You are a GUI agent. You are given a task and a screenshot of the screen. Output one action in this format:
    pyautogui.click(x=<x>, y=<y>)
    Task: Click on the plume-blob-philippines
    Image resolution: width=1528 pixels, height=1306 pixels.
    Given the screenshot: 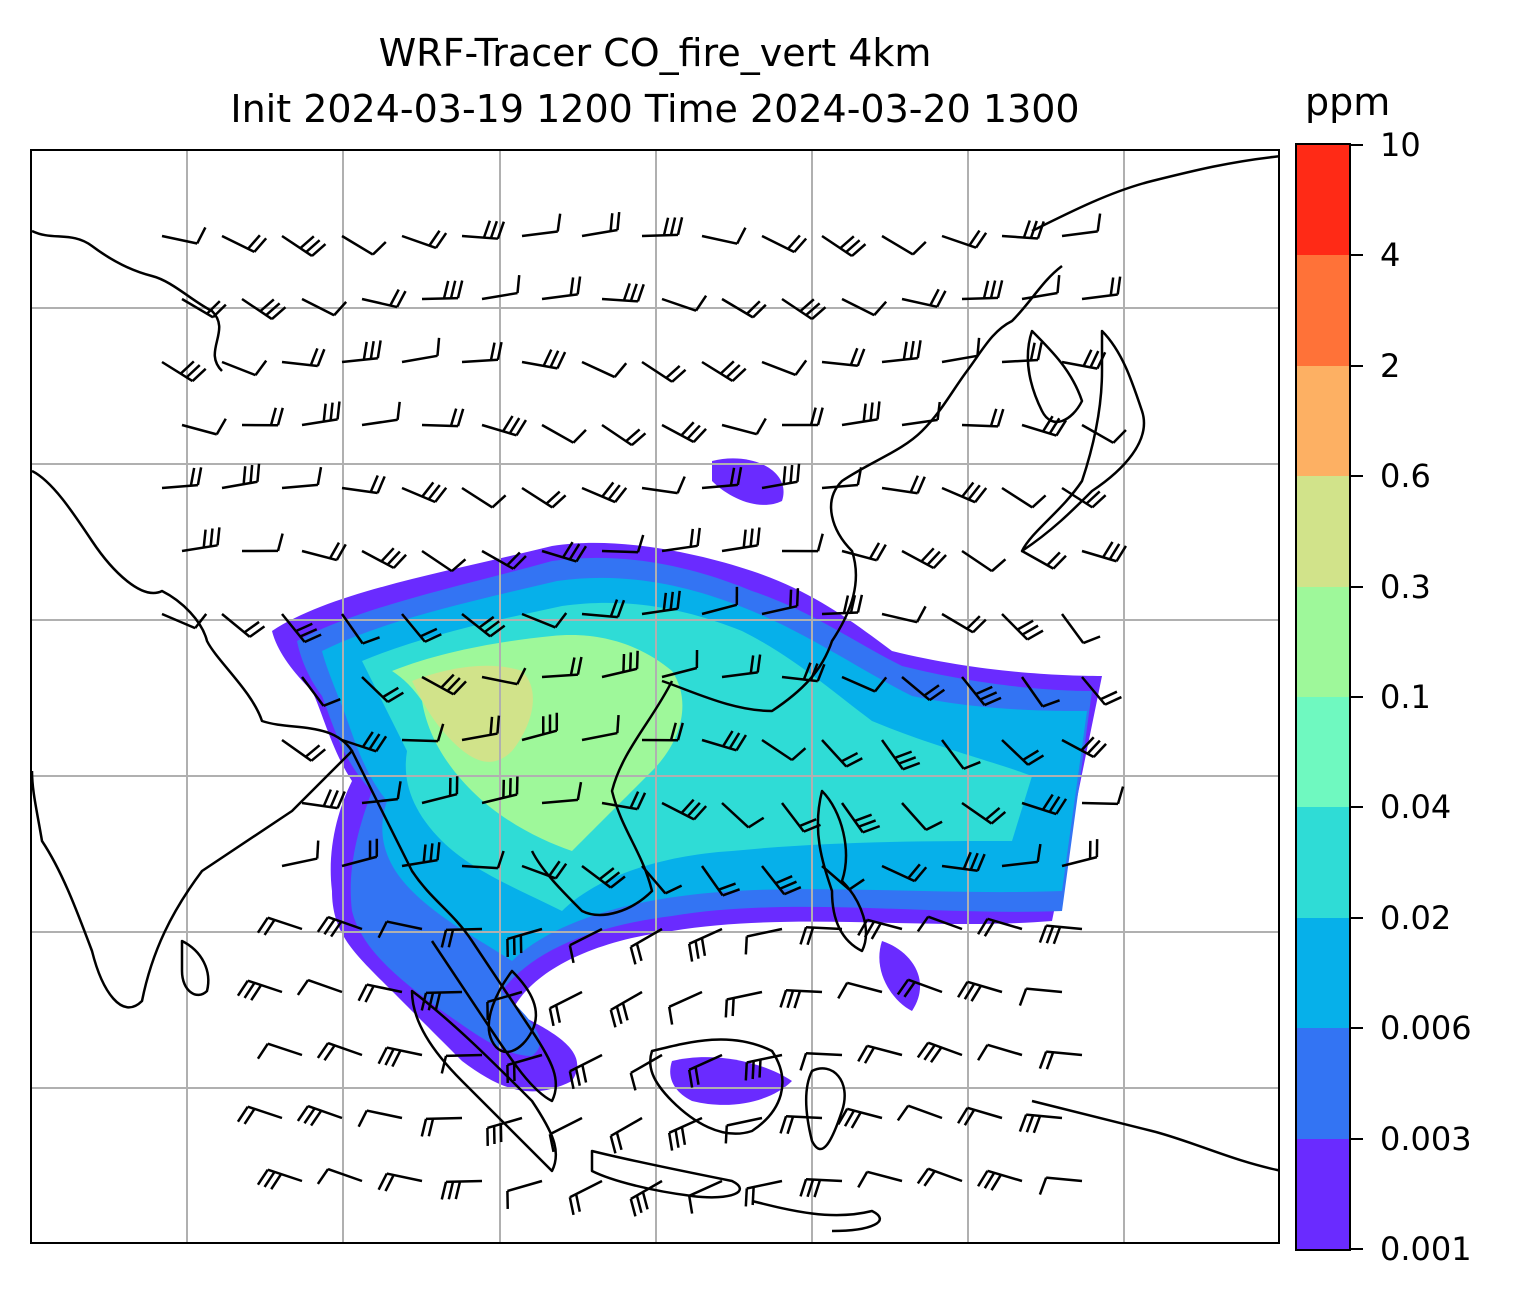 What is the action you would take?
    pyautogui.click(x=900, y=976)
    